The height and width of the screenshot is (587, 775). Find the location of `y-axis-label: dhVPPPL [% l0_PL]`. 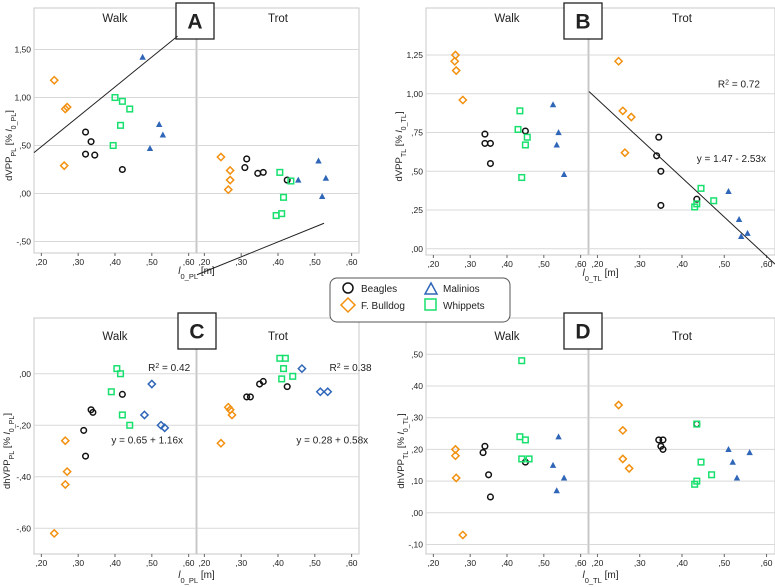

y-axis-label: dhVPPPL [% l0_PL] is located at coordinates (9, 451).